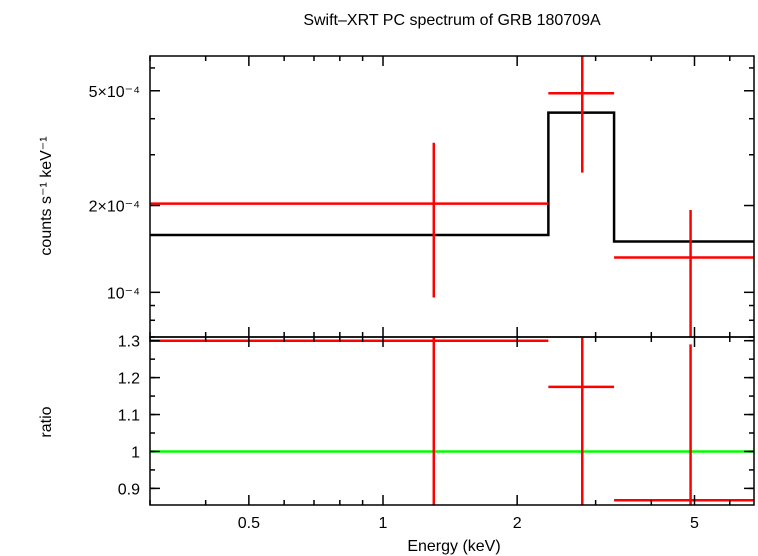 This screenshot has height=556, width=758. What do you see at coordinates (129, 489) in the screenshot?
I see `ratio-y-tick-label: 0.9` at bounding box center [129, 489].